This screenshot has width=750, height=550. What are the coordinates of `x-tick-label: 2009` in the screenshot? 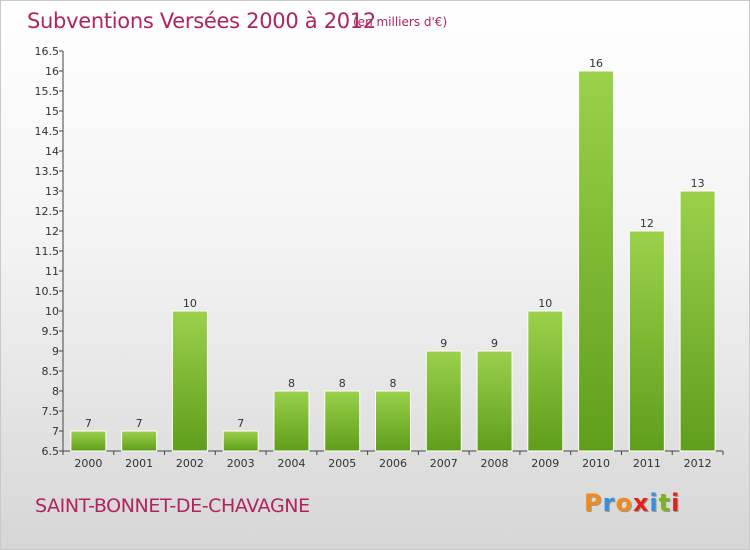 It's located at (545, 463).